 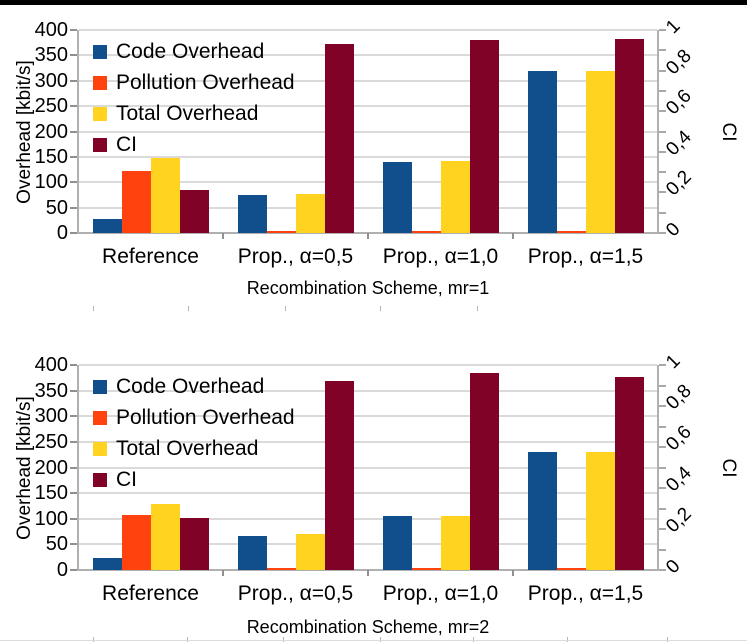 I want to click on legend-item: Pollution Overhead, so click(x=194, y=417).